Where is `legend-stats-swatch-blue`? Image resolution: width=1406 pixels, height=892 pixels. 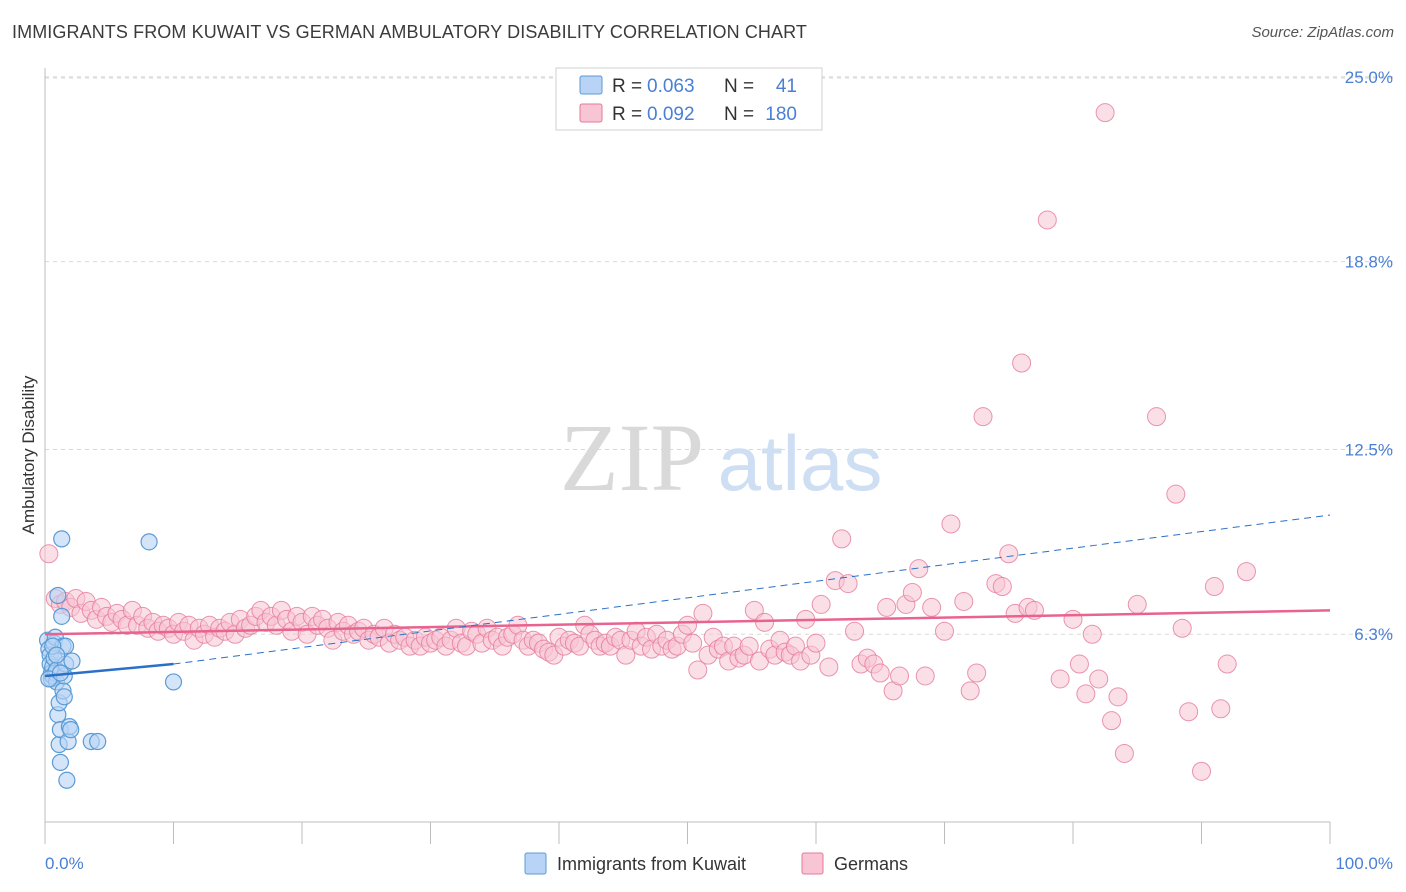 legend-stats-swatch-blue is located at coordinates (591, 85).